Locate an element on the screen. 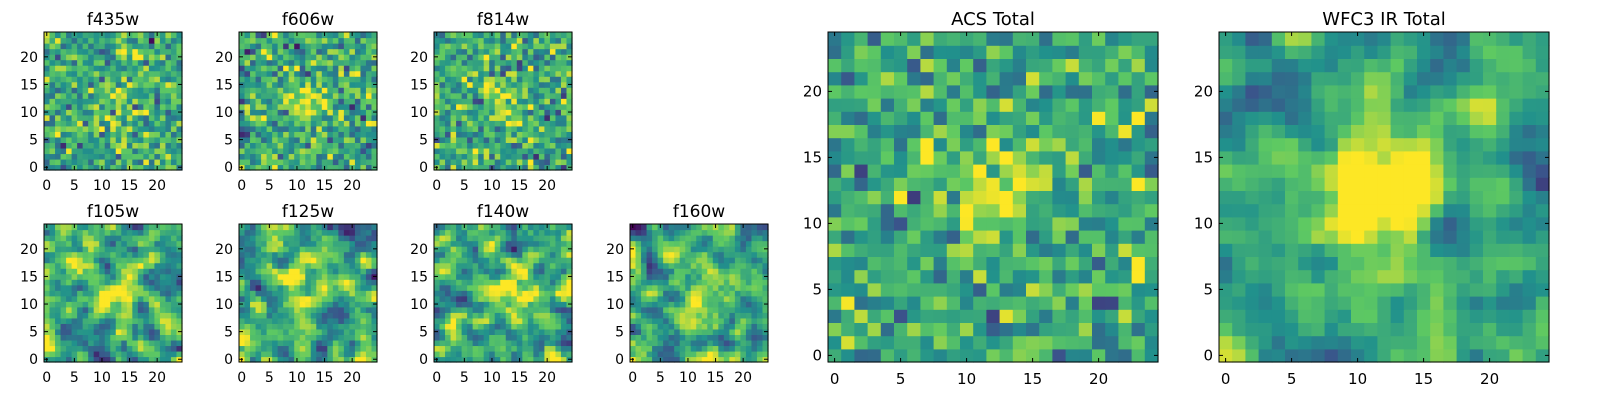  x-tick-label: 5 is located at coordinates (269, 186).